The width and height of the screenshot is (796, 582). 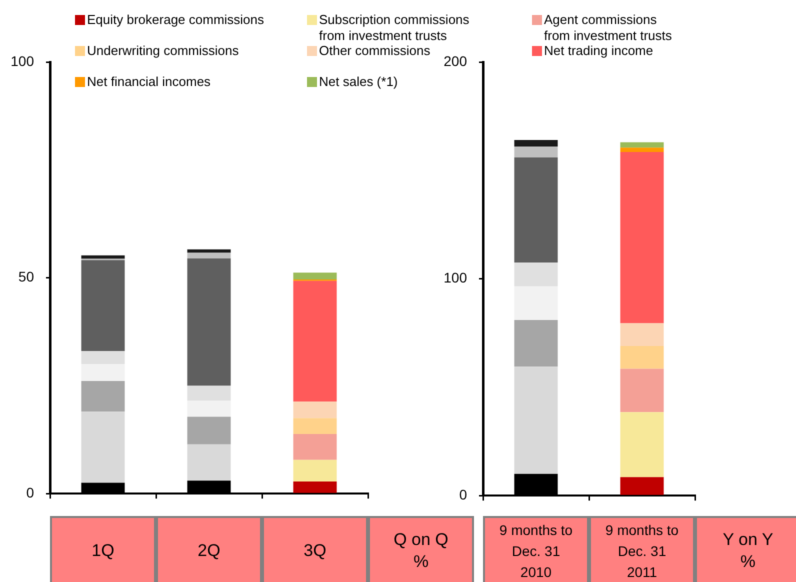 What do you see at coordinates (358, 82) in the screenshot?
I see `legend-label: Net sales (*1)` at bounding box center [358, 82].